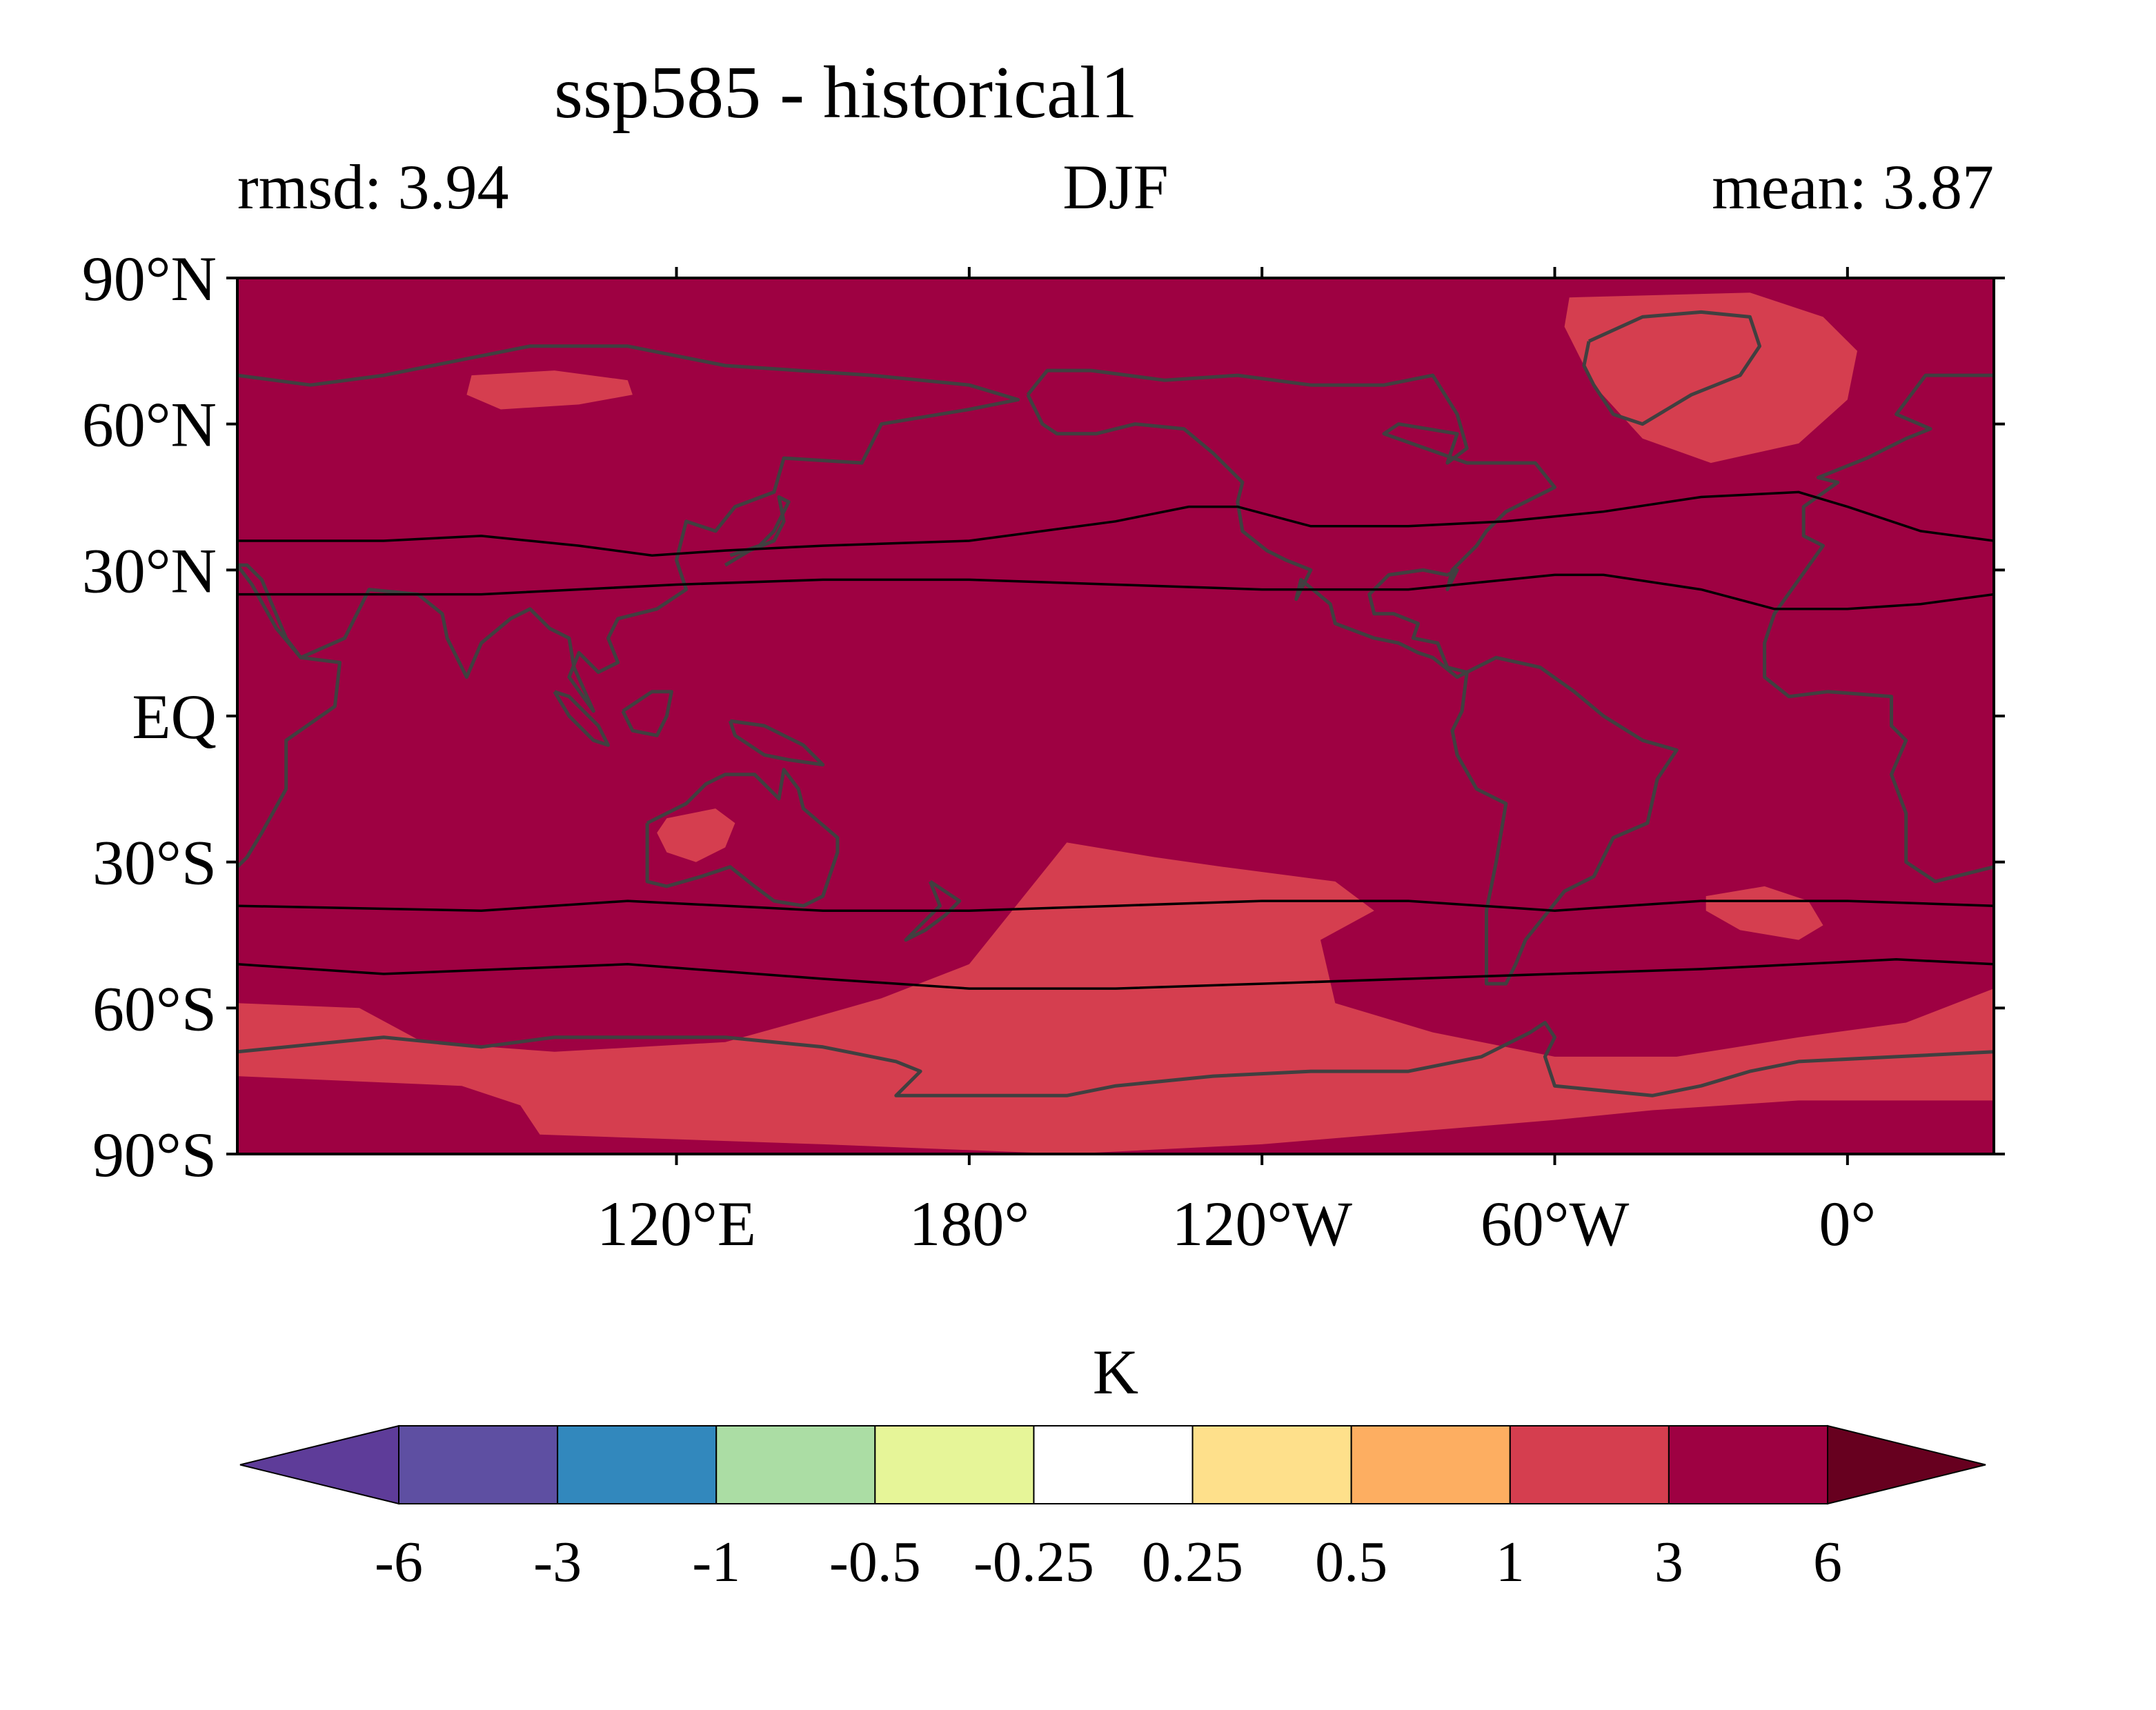 The width and height of the screenshot is (2156, 1710). I want to click on y-tick-label: 60°N, so click(149, 425).